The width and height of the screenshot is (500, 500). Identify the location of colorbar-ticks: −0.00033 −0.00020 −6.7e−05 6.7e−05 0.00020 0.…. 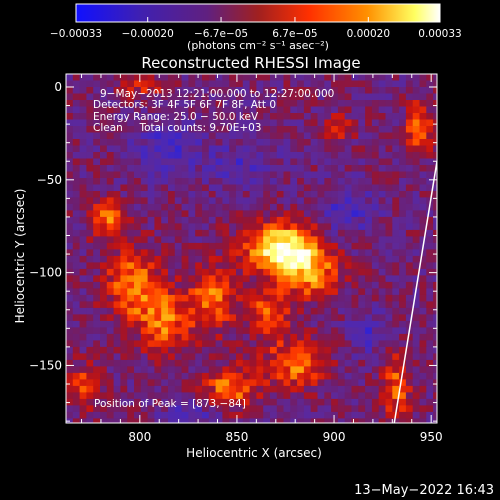
(256, 28).